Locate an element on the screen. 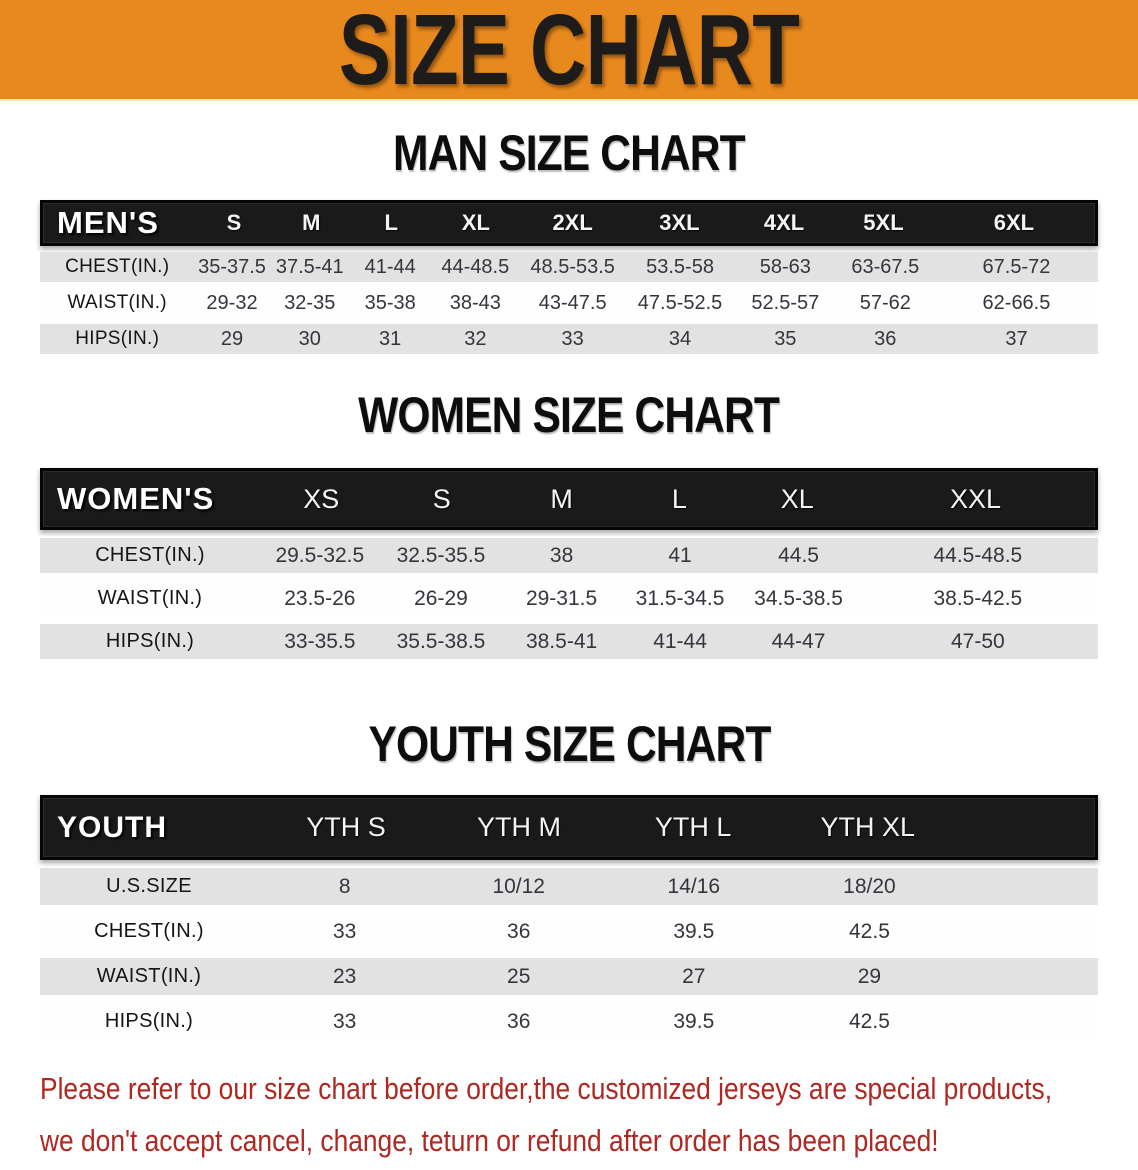 Image resolution: width=1138 pixels, height=1170 pixels. size-value: 18/20 is located at coordinates (869, 886).